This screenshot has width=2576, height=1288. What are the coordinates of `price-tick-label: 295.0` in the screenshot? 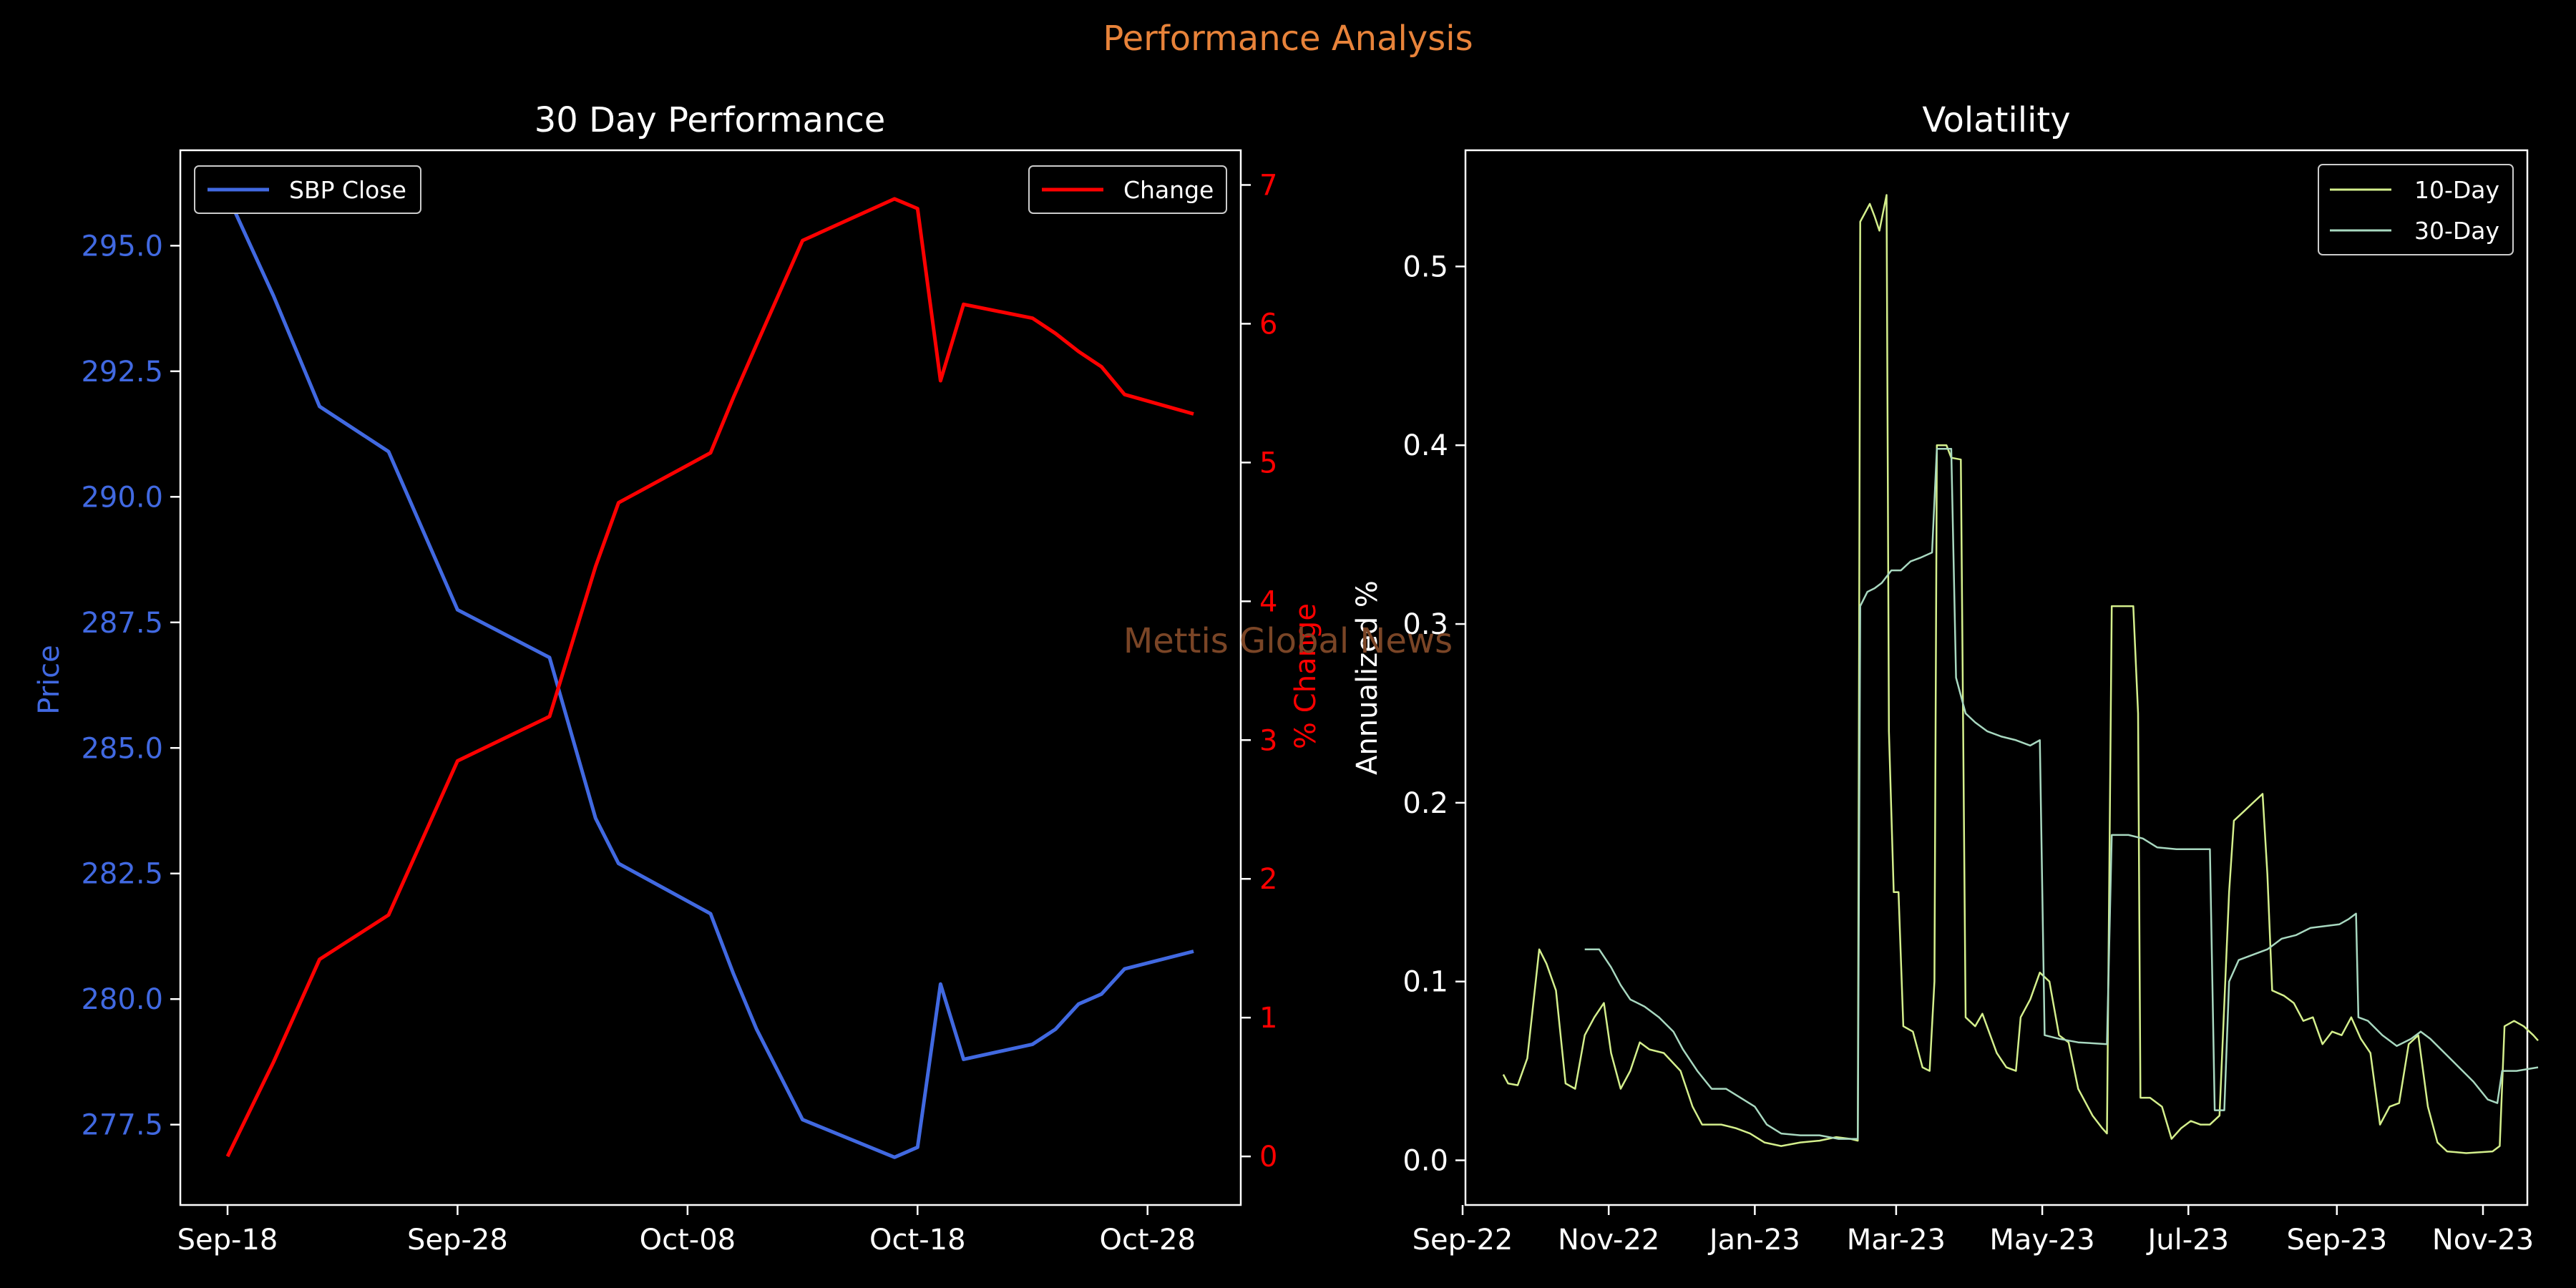 It's located at (122, 246).